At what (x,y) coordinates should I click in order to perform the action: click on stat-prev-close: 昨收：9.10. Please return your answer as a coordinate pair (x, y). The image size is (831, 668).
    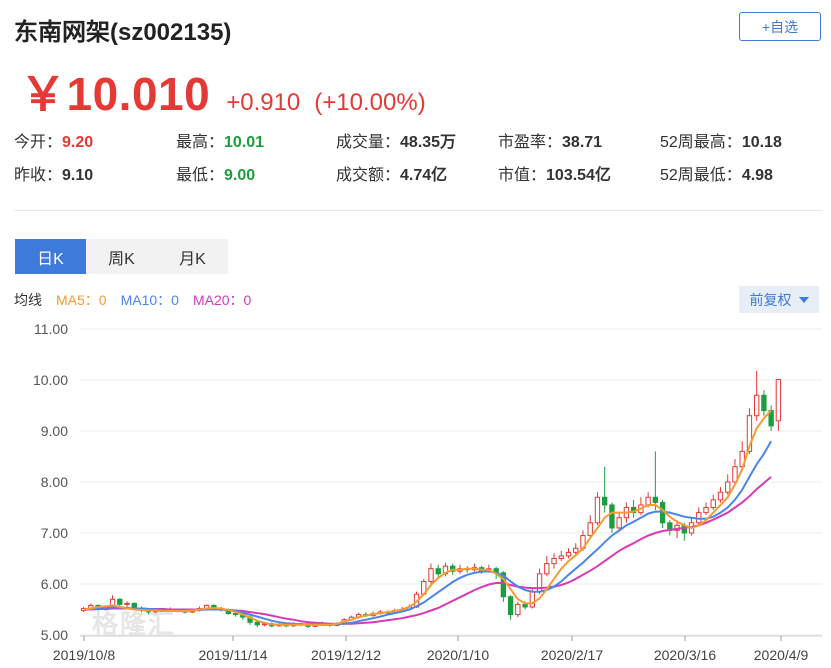
    Looking at the image, I should click on (54, 175).